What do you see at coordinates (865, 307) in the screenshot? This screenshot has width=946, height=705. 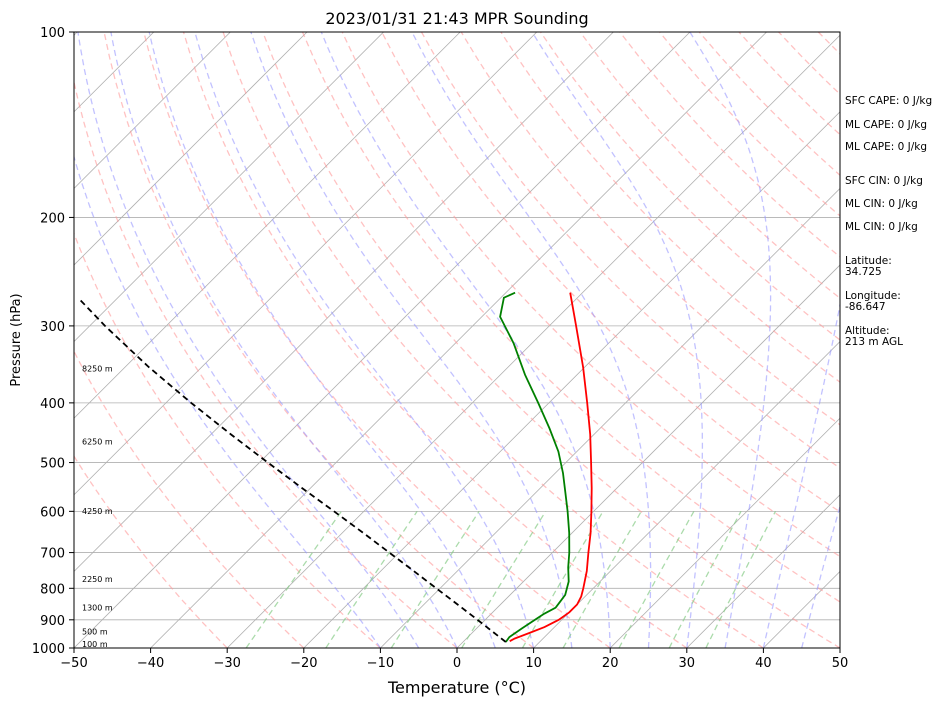 I see `longitude-value: -86.647` at bounding box center [865, 307].